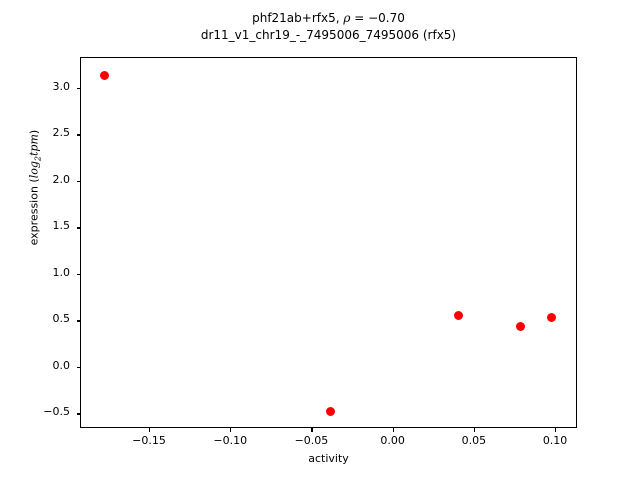  I want to click on y-axis-label-prefix: expression (, so click(34, 212).